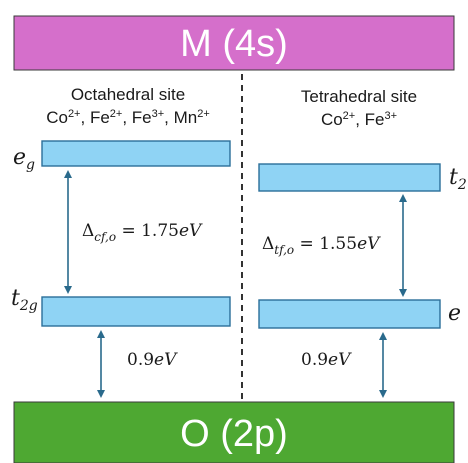 The width and height of the screenshot is (468, 463). I want to click on oxygen-2p-band-label: O (2p), so click(234, 434).